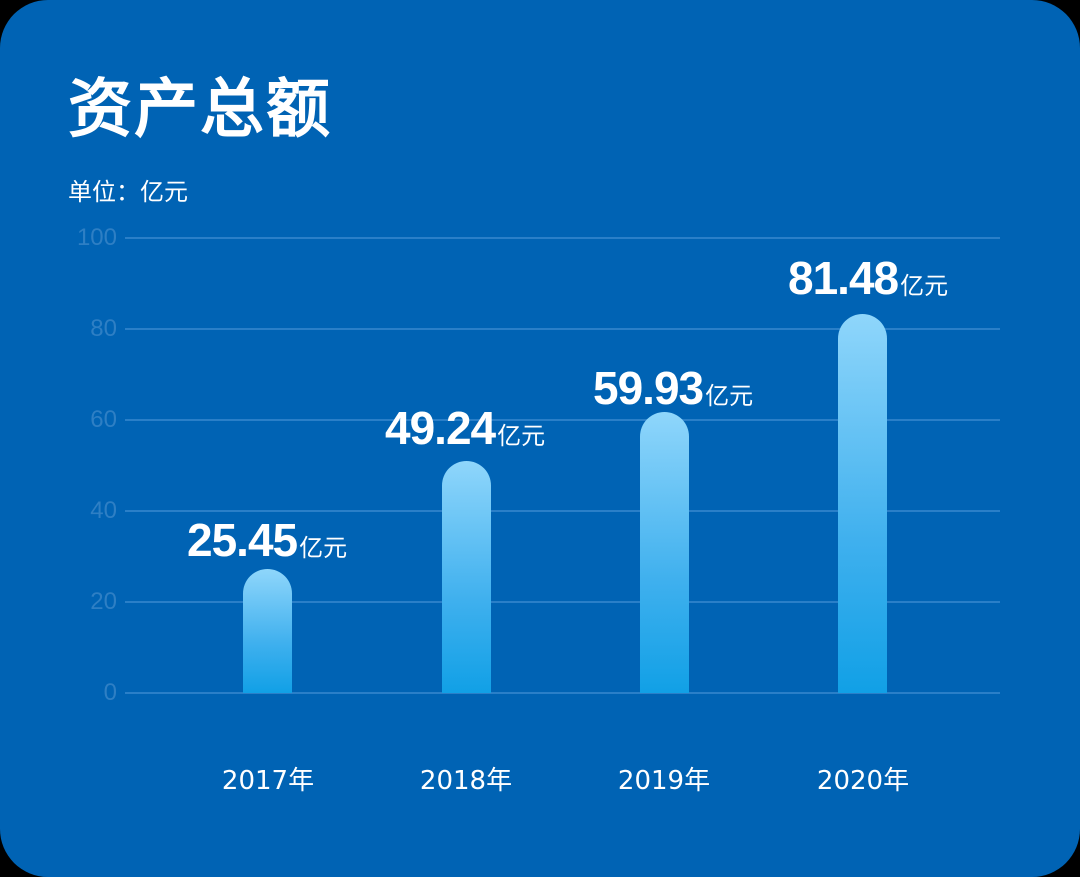  Describe the element at coordinates (267, 631) in the screenshot. I see `bar-2017` at that location.